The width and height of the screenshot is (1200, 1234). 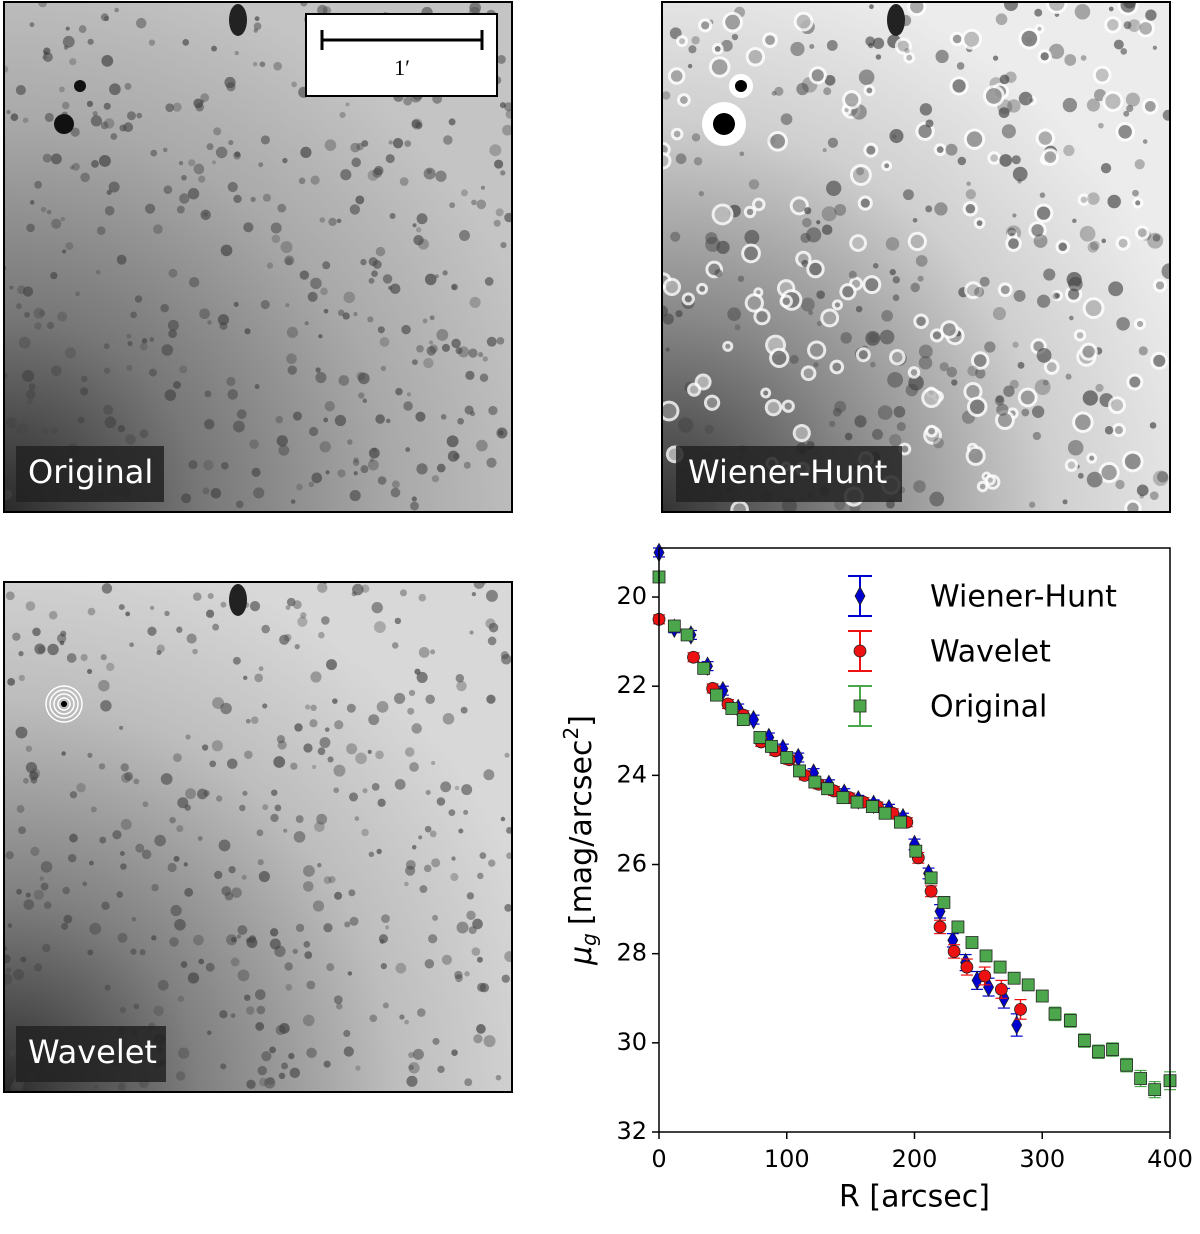 I want to click on star, so click(x=741, y=86).